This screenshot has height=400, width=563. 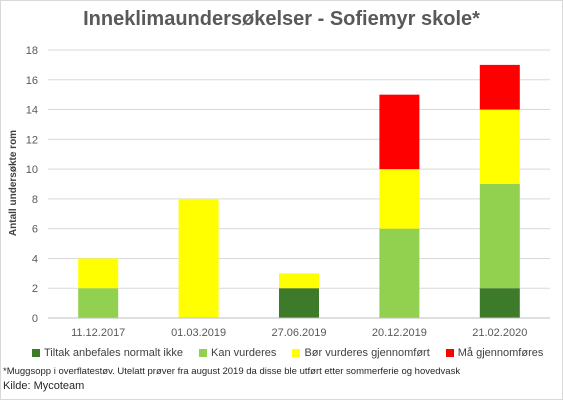 What do you see at coordinates (500, 353) in the screenshot?
I see `legend-label: Må gjennomføres` at bounding box center [500, 353].